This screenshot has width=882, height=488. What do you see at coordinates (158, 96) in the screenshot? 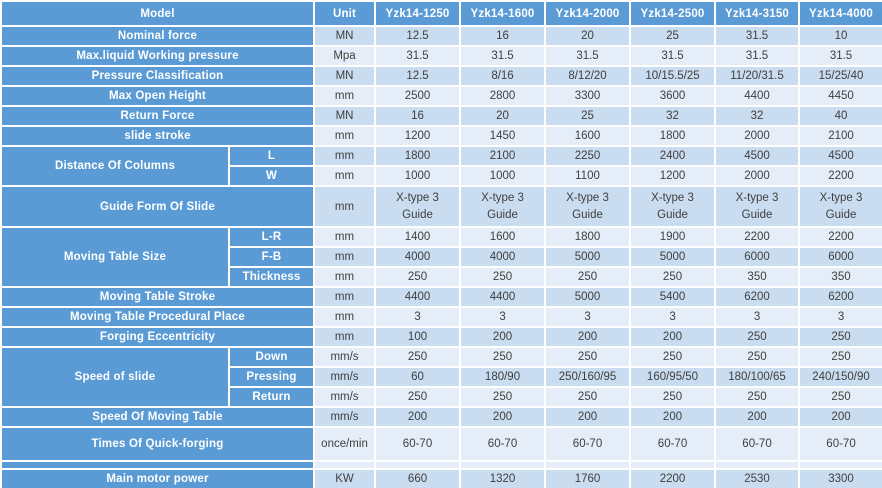
I see `row-label: Max Open Height` at bounding box center [158, 96].